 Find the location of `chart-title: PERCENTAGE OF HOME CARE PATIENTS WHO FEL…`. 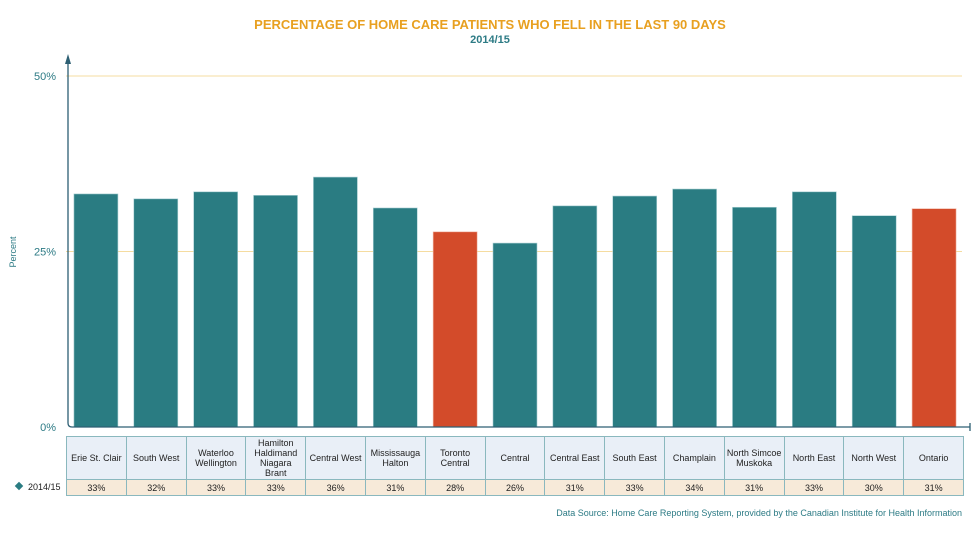

chart-title: PERCENTAGE OF HOME CARE PATIENTS WHO FEL… is located at coordinates (490, 24).